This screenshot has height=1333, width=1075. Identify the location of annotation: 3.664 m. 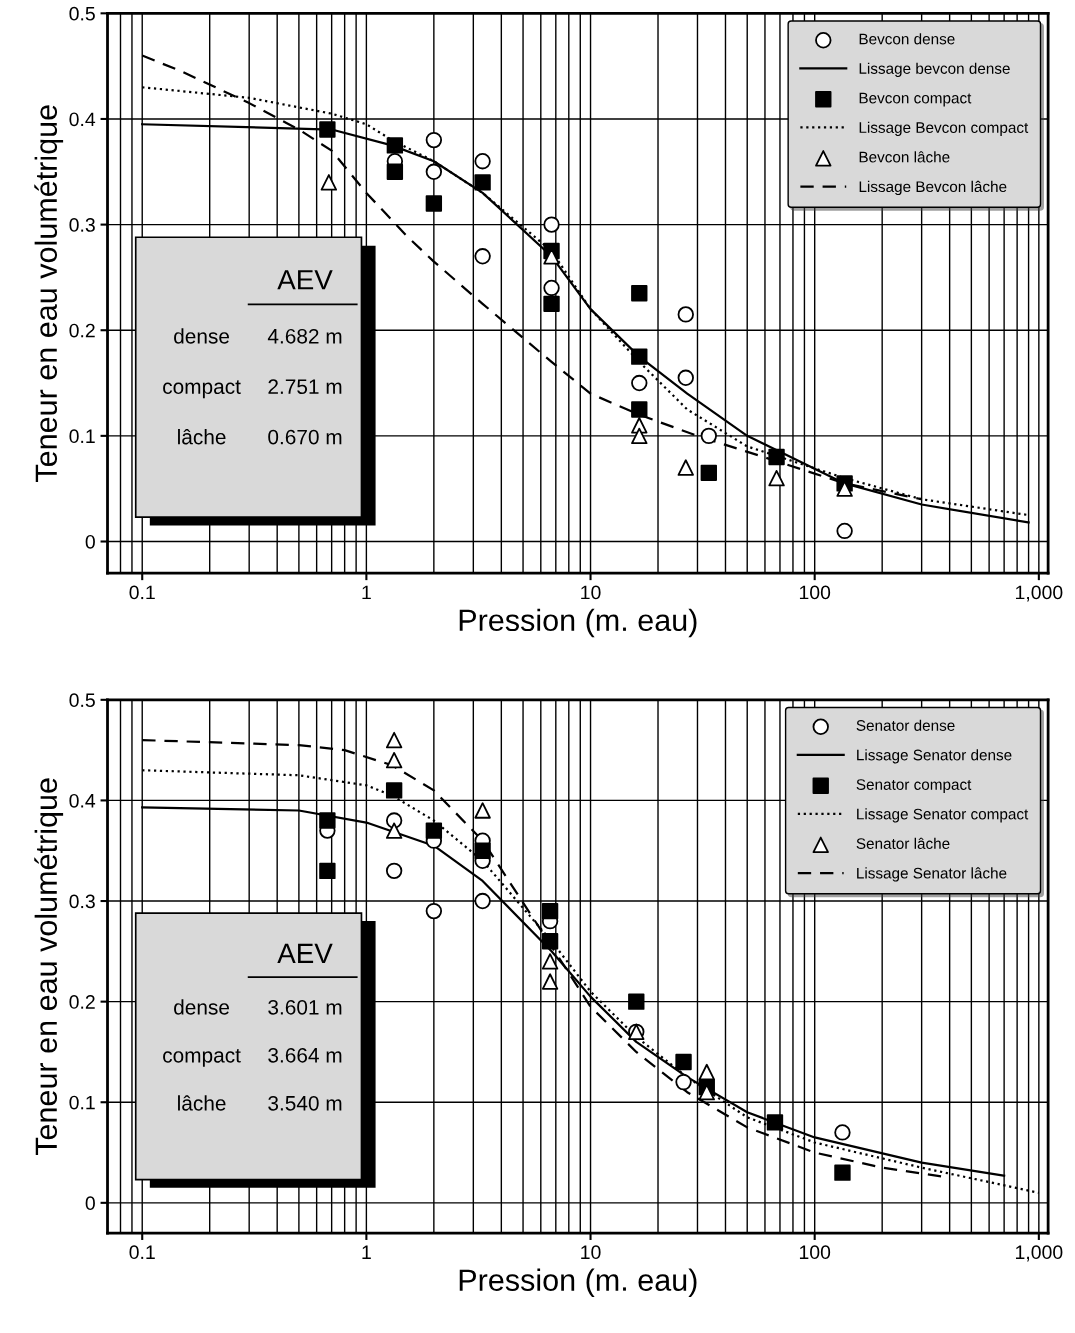
(305, 1055).